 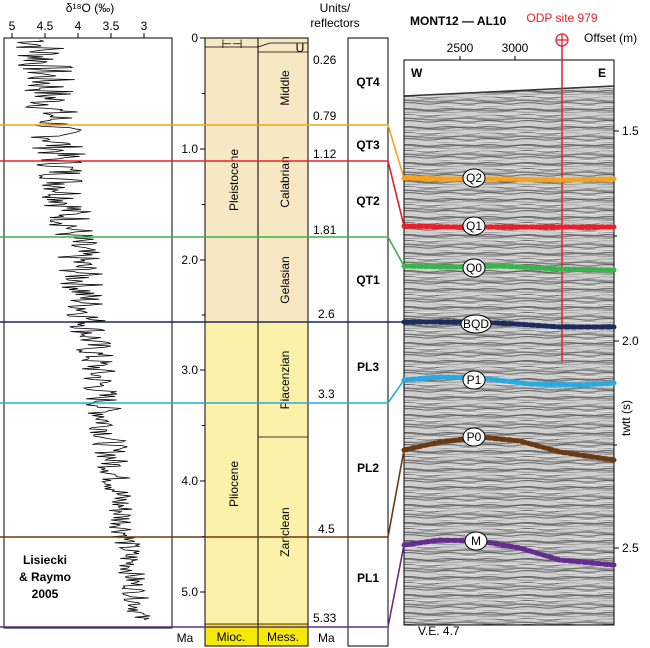 I want to click on reflector-q1-badge, so click(x=474, y=226).